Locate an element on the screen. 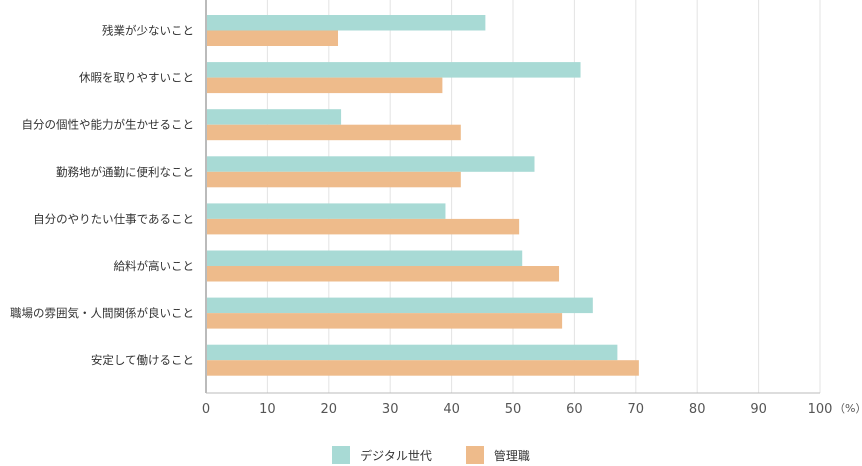  x-tick-label: 20 is located at coordinates (329, 409).